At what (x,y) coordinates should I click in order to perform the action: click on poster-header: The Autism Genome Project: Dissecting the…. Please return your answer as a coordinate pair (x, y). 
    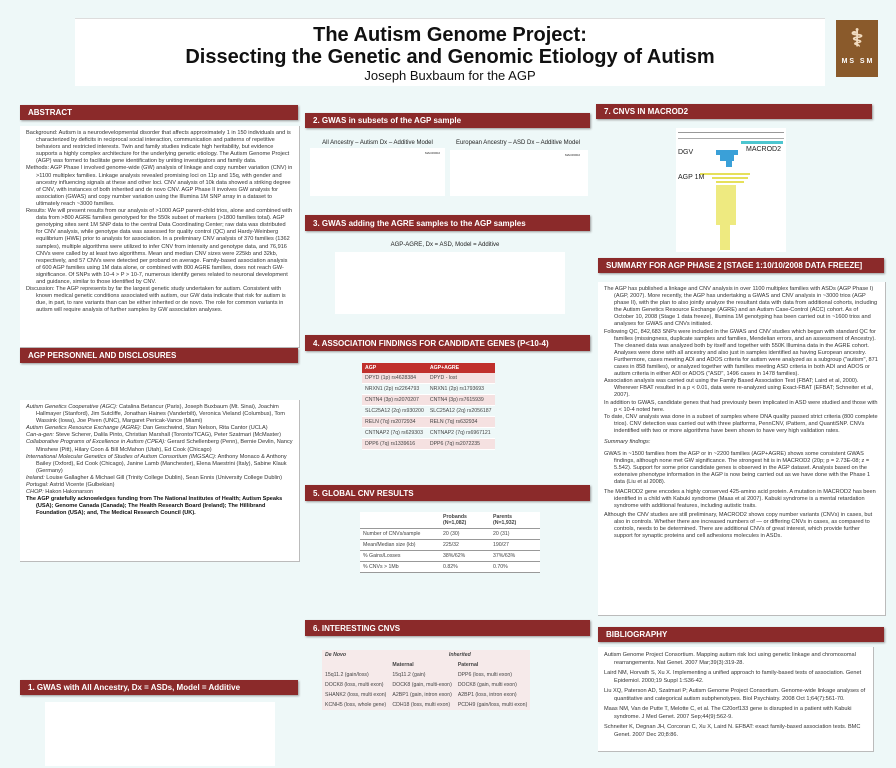
    Looking at the image, I should click on (450, 52).